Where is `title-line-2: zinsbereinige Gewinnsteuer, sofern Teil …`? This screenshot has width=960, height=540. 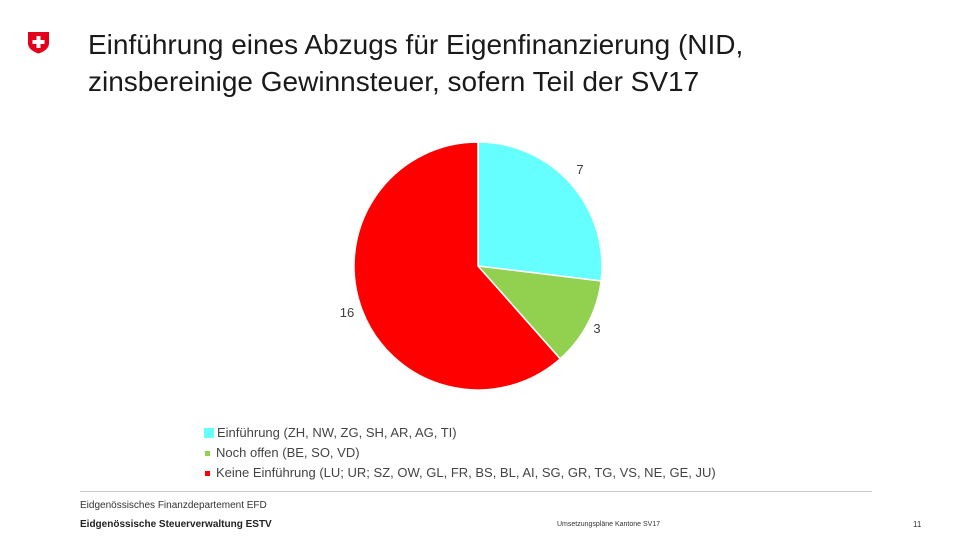
title-line-2: zinsbereinige Gewinnsteuer, sofern Teil … is located at coordinates (394, 81).